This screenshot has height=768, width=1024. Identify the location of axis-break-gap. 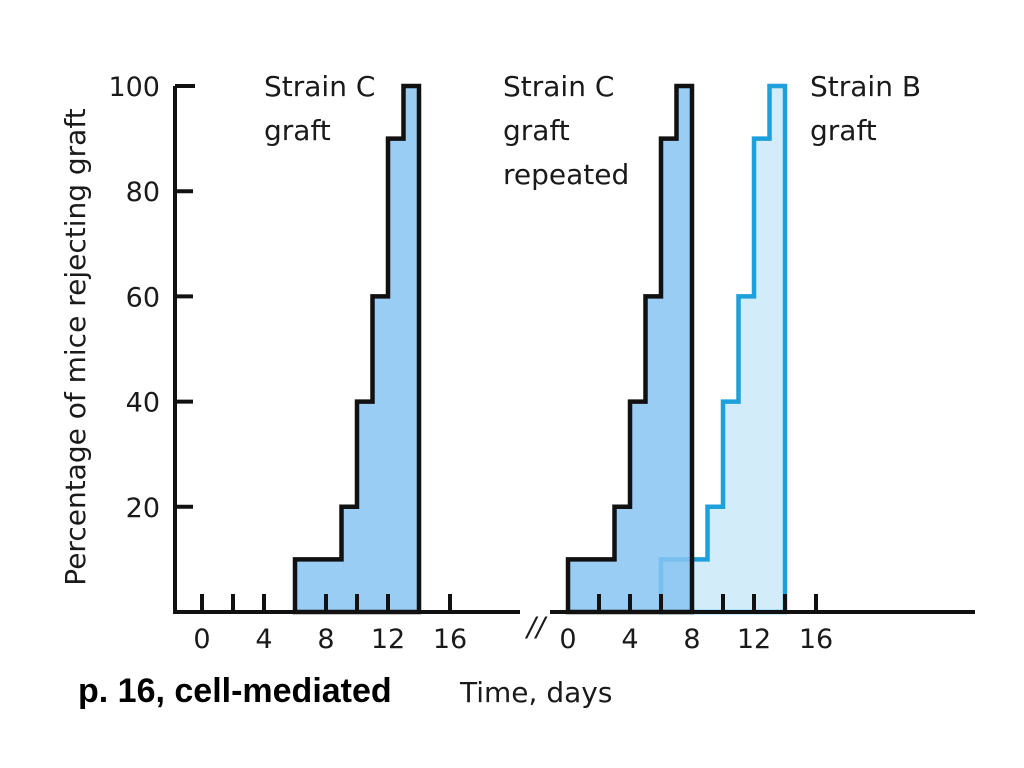
(535, 612).